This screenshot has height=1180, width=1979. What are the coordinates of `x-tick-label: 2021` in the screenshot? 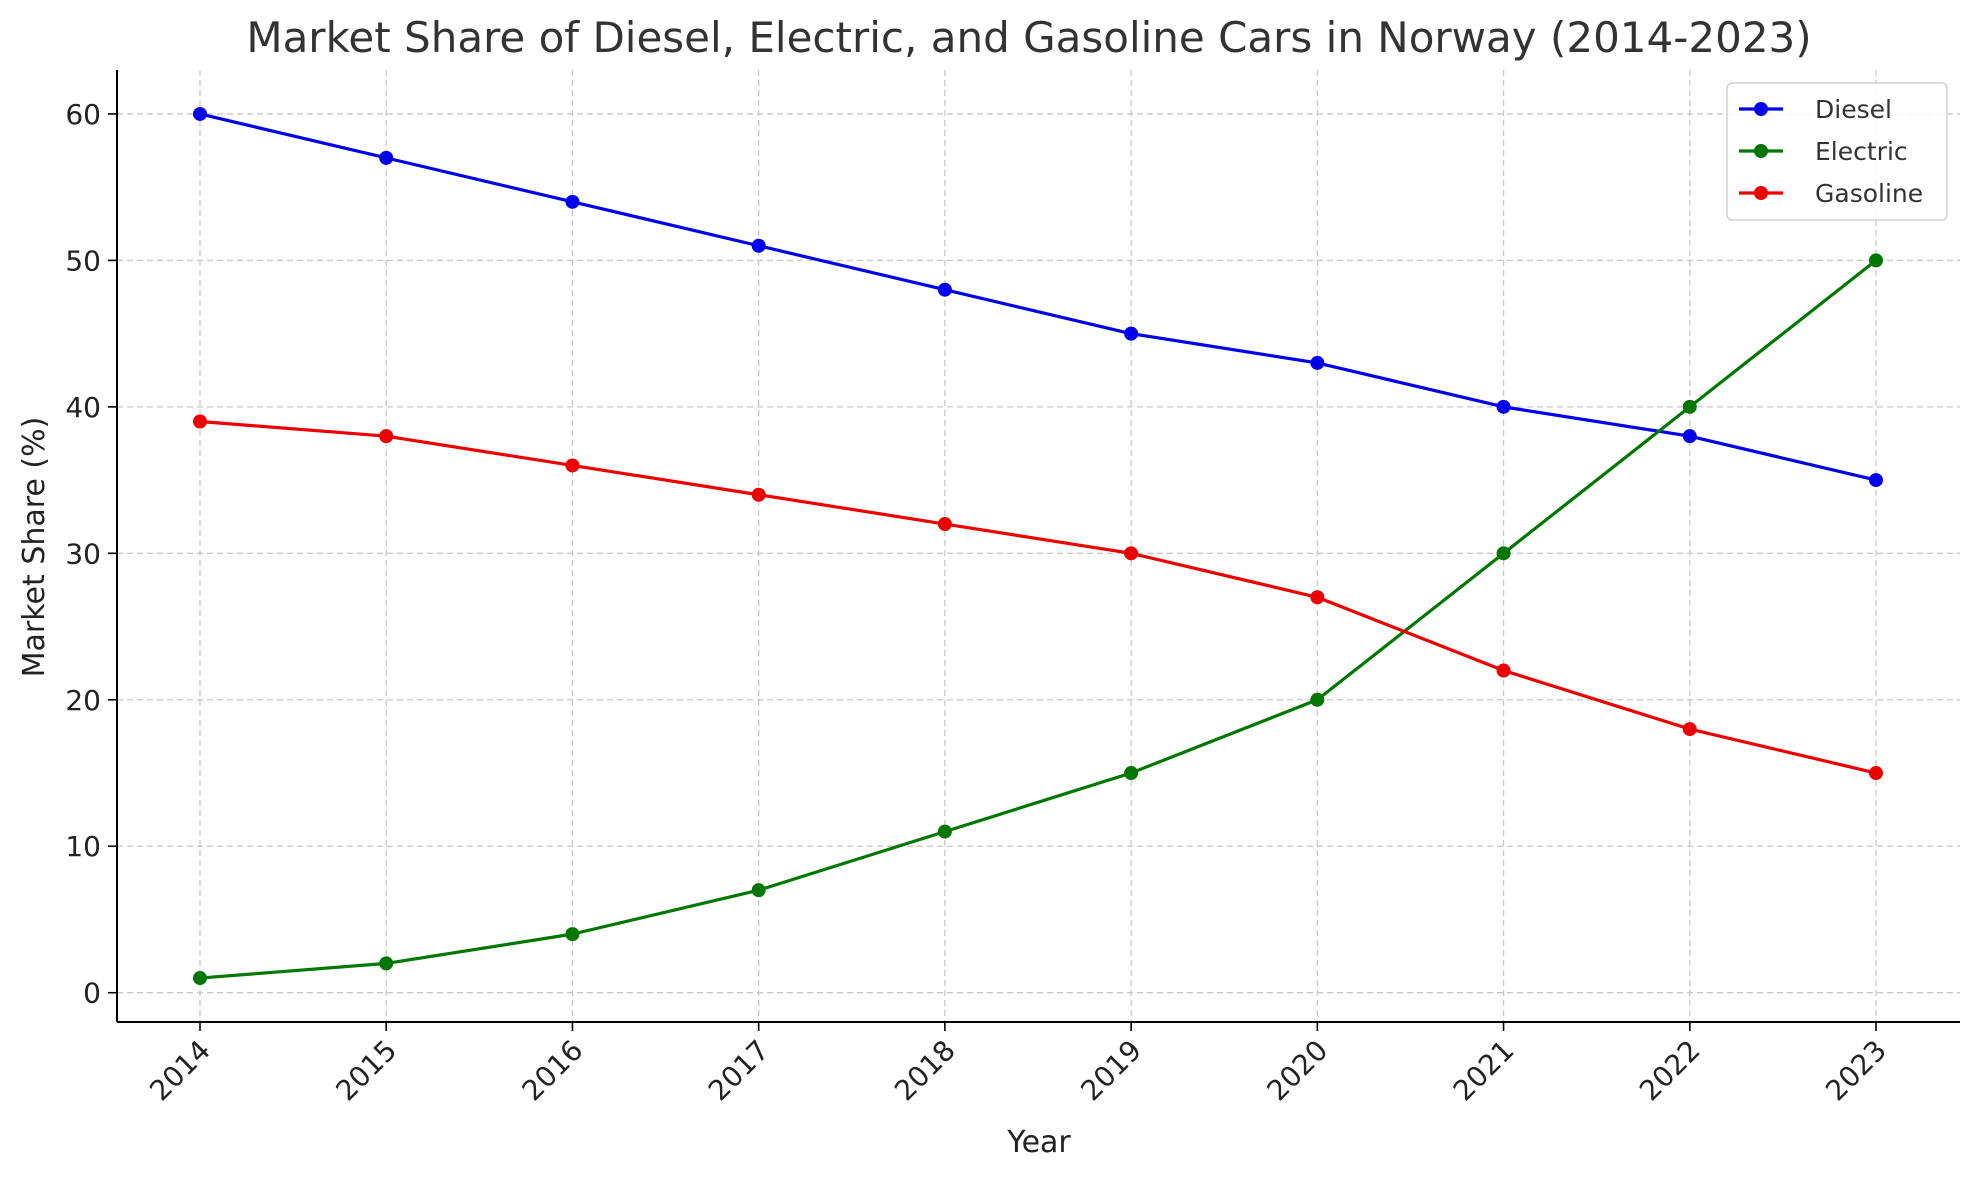 It's located at (1484, 1071).